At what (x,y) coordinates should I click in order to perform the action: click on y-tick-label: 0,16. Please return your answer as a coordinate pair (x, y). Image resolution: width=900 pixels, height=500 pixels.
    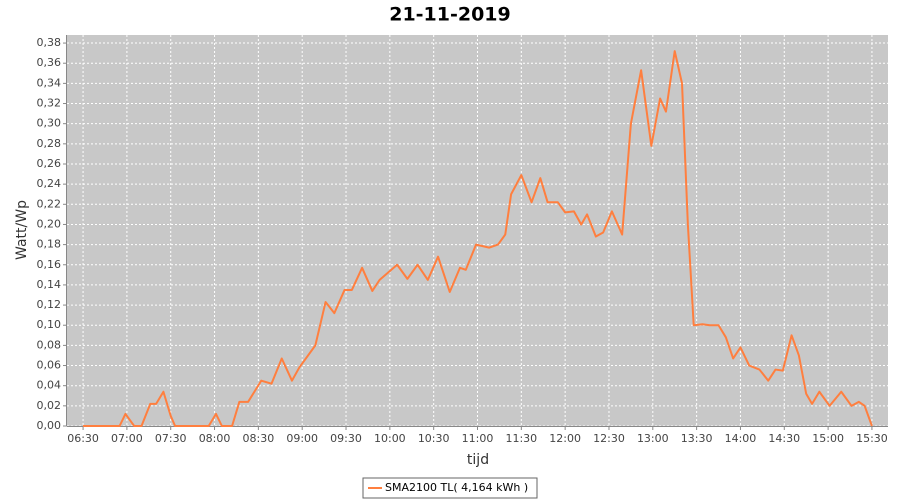
    Looking at the image, I should click on (49, 264).